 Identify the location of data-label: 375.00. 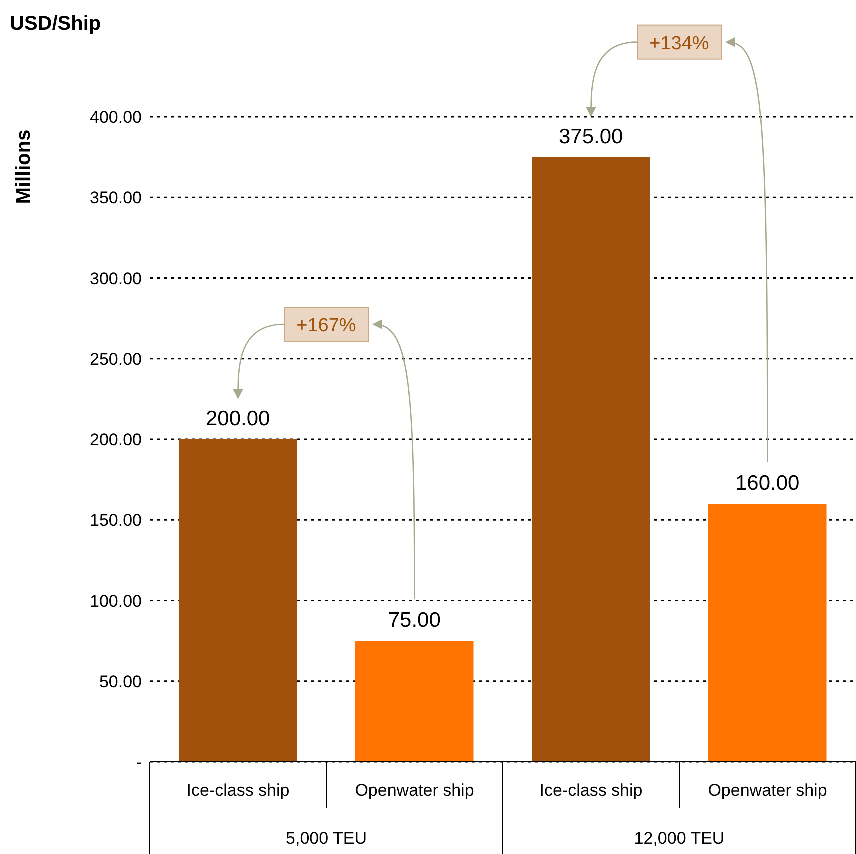
(591, 136).